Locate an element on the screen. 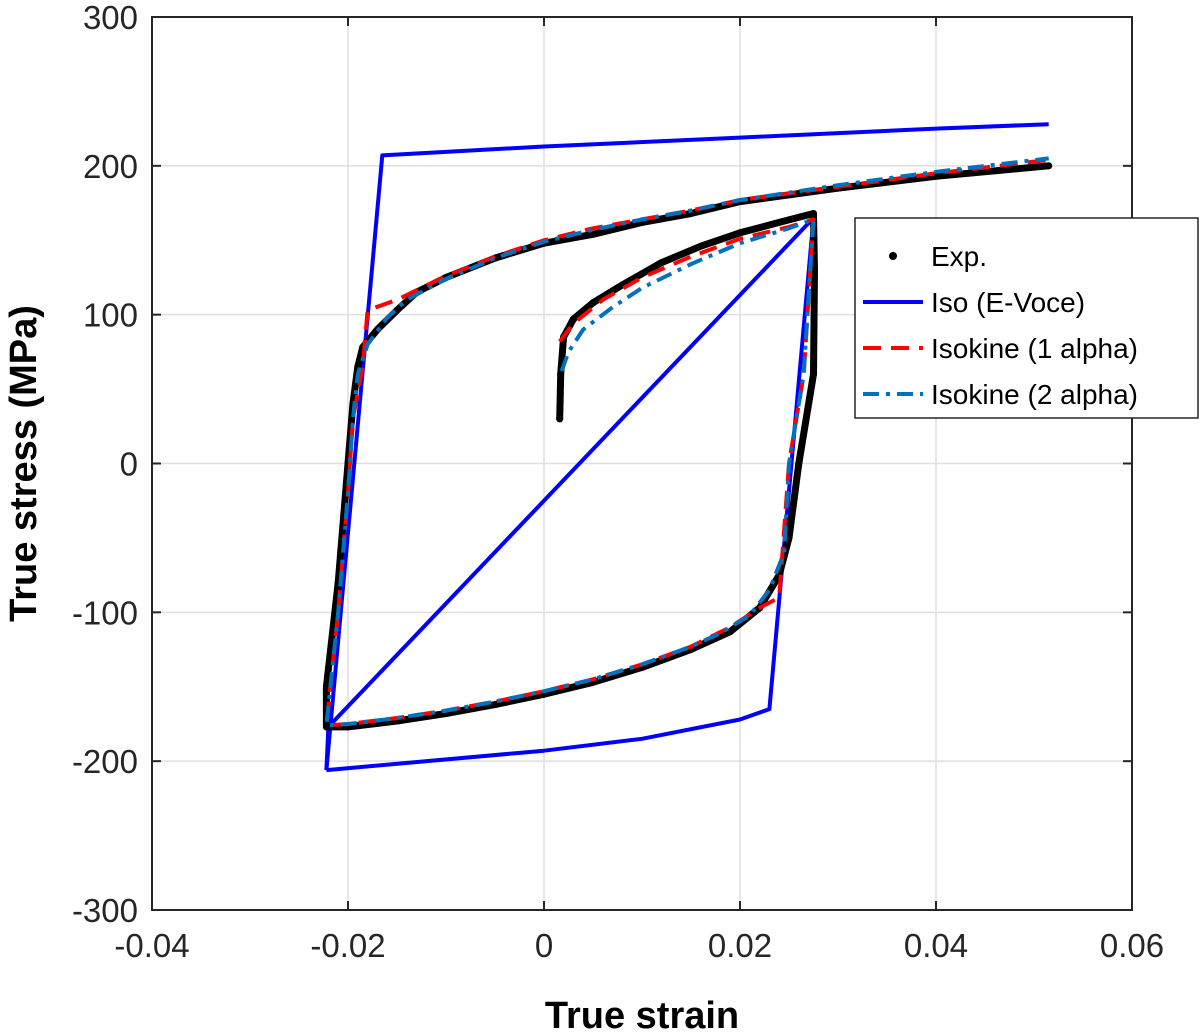  y-tick-label: -200 is located at coordinates (105, 761).